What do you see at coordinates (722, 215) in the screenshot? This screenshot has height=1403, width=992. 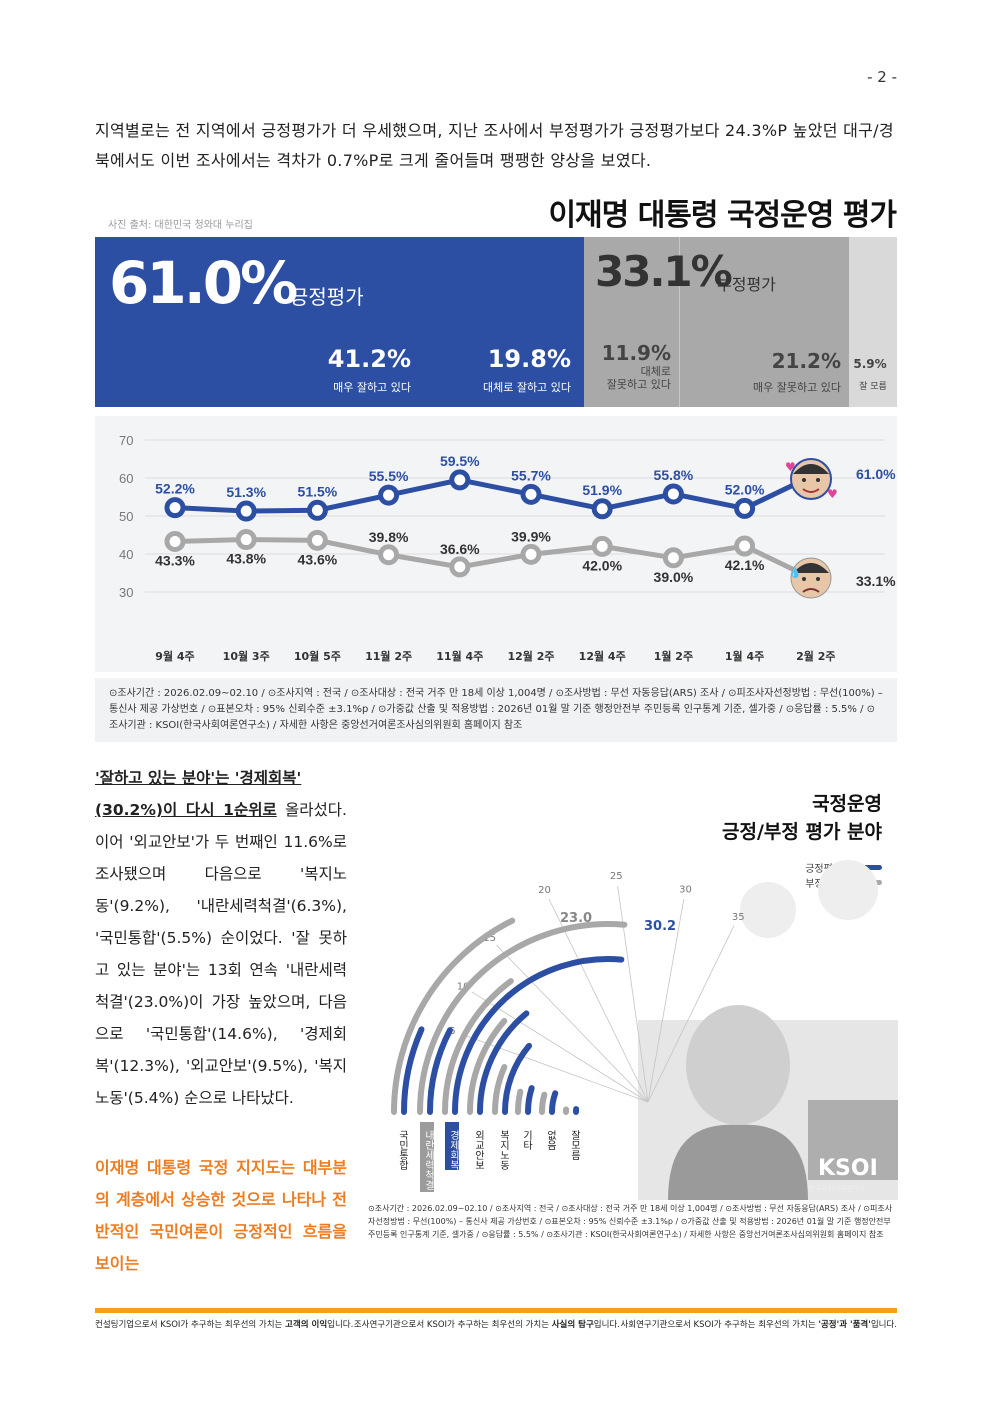 I see `main-title: 이재명 대통령 국정운영 평가` at bounding box center [722, 215].